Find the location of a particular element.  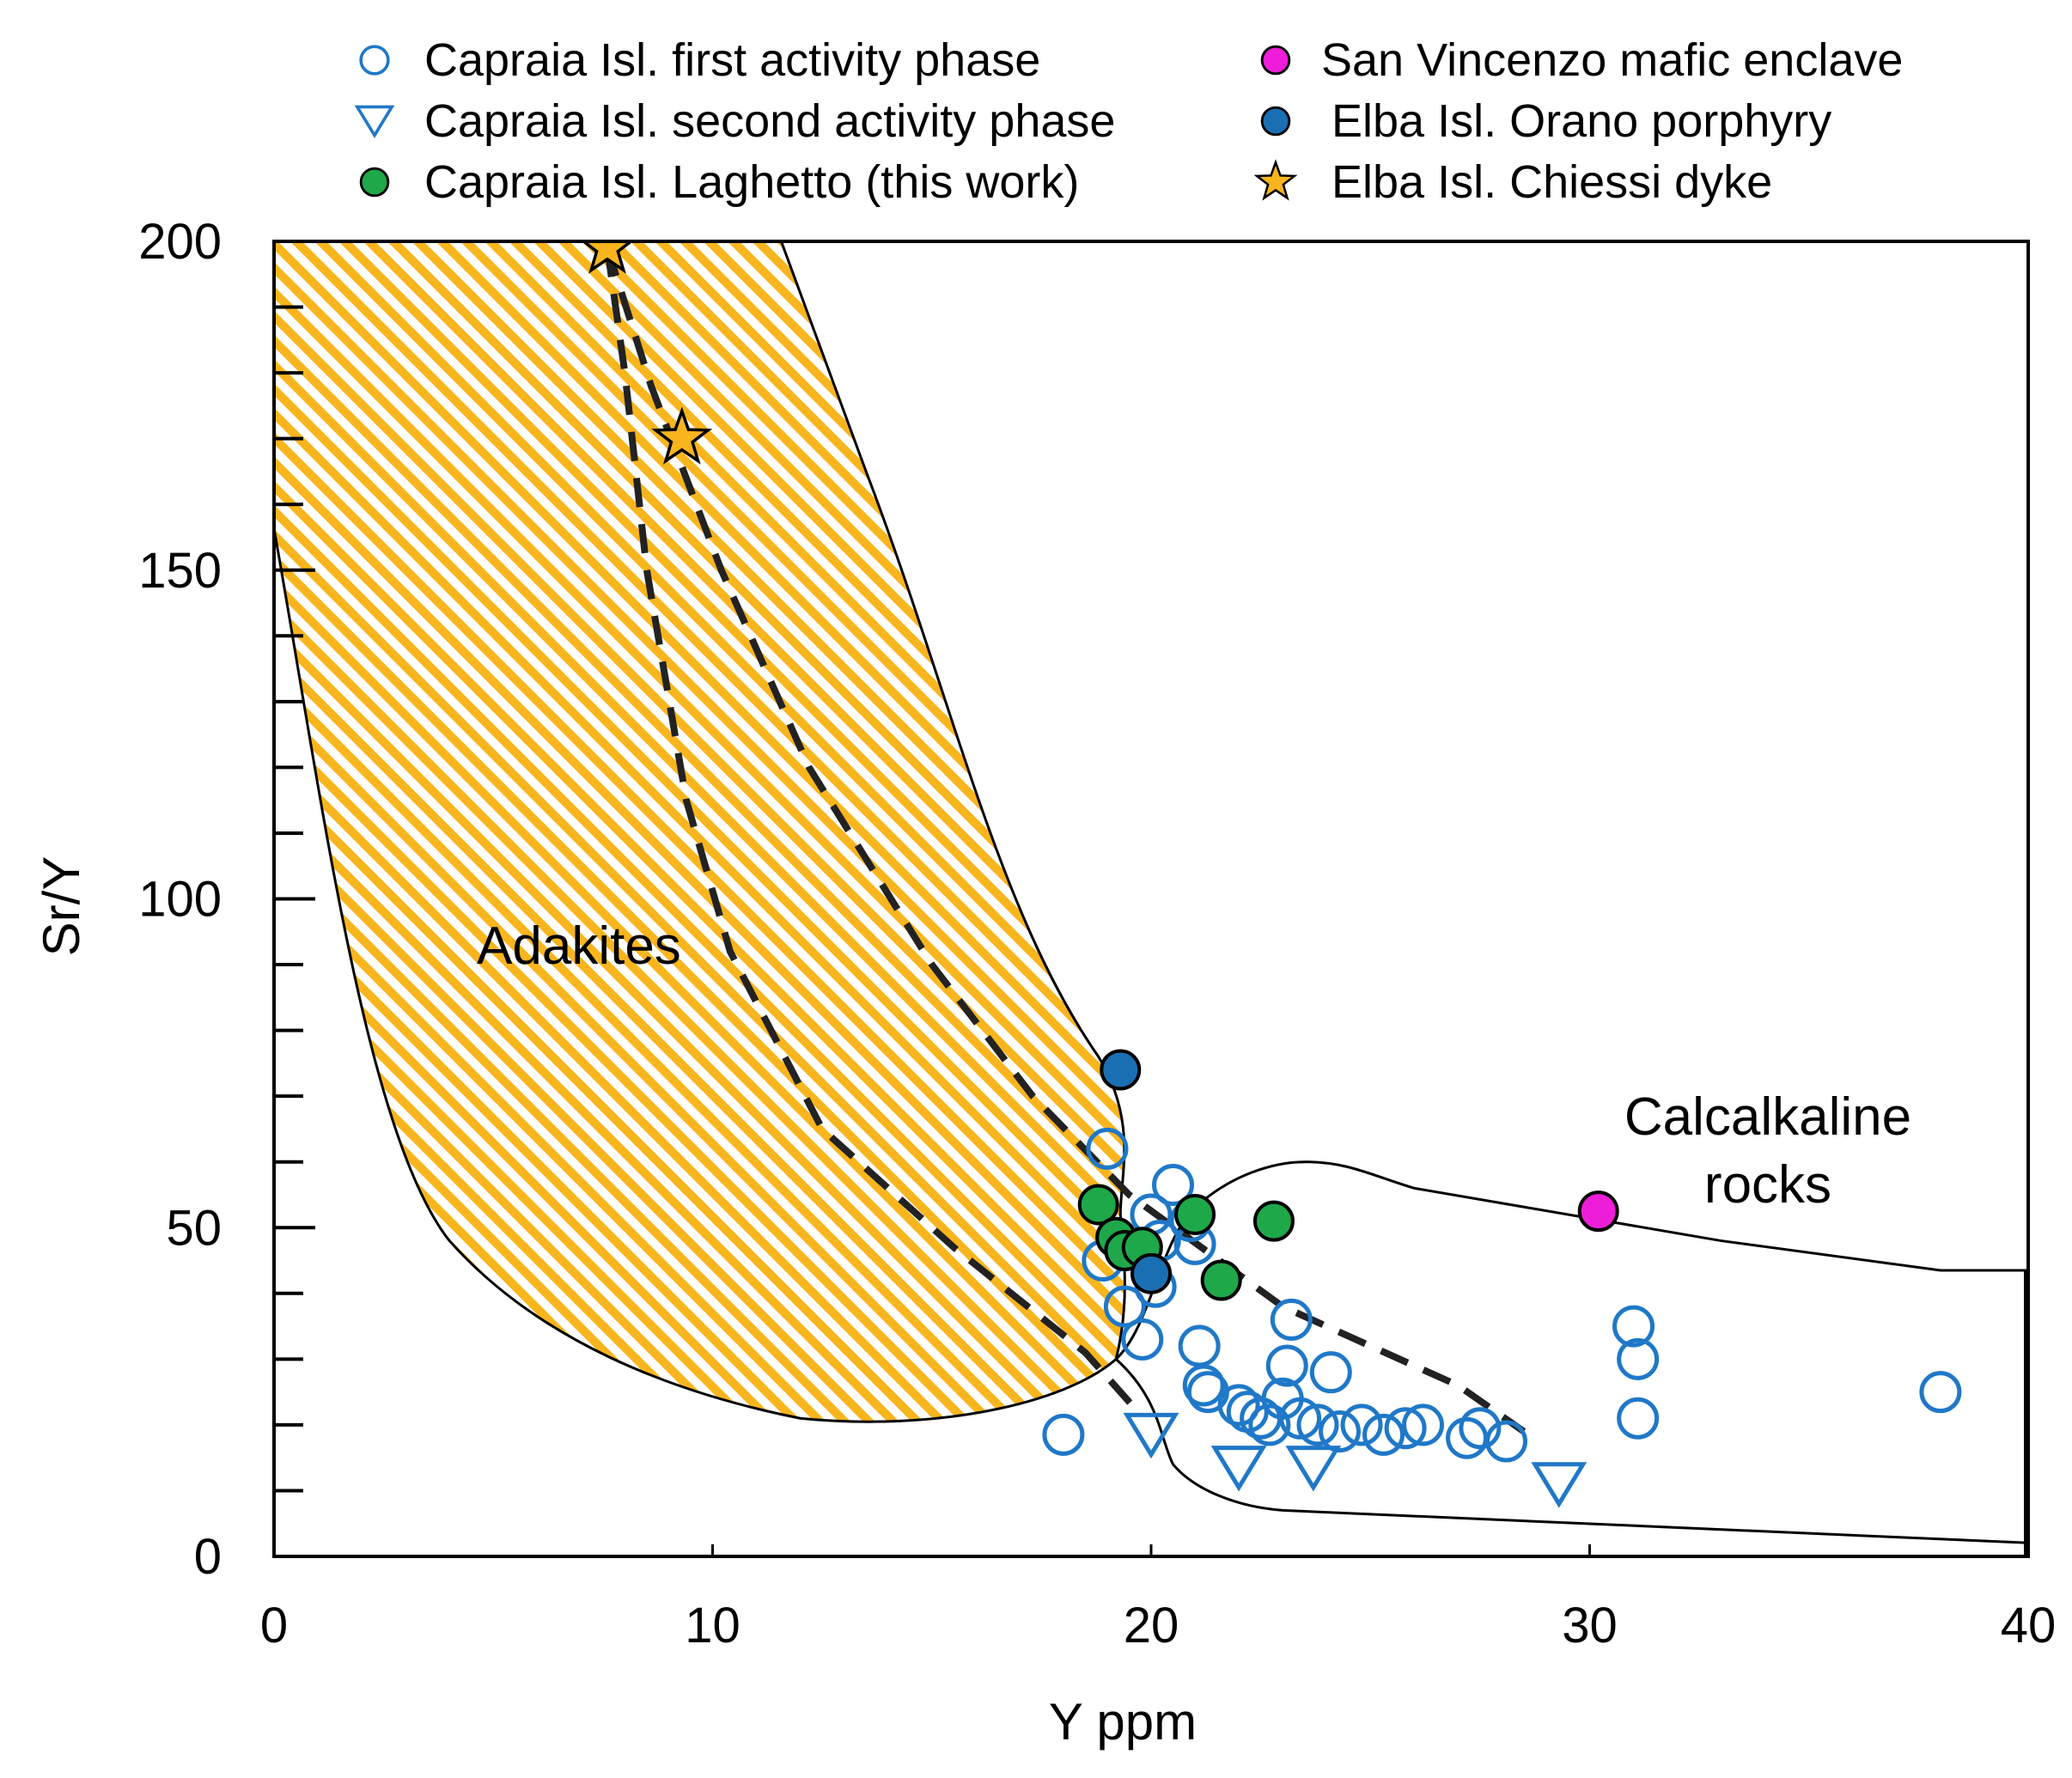

legend-item-chiessi: Elba Isl. Chiessi dyke is located at coordinates (1512, 182).